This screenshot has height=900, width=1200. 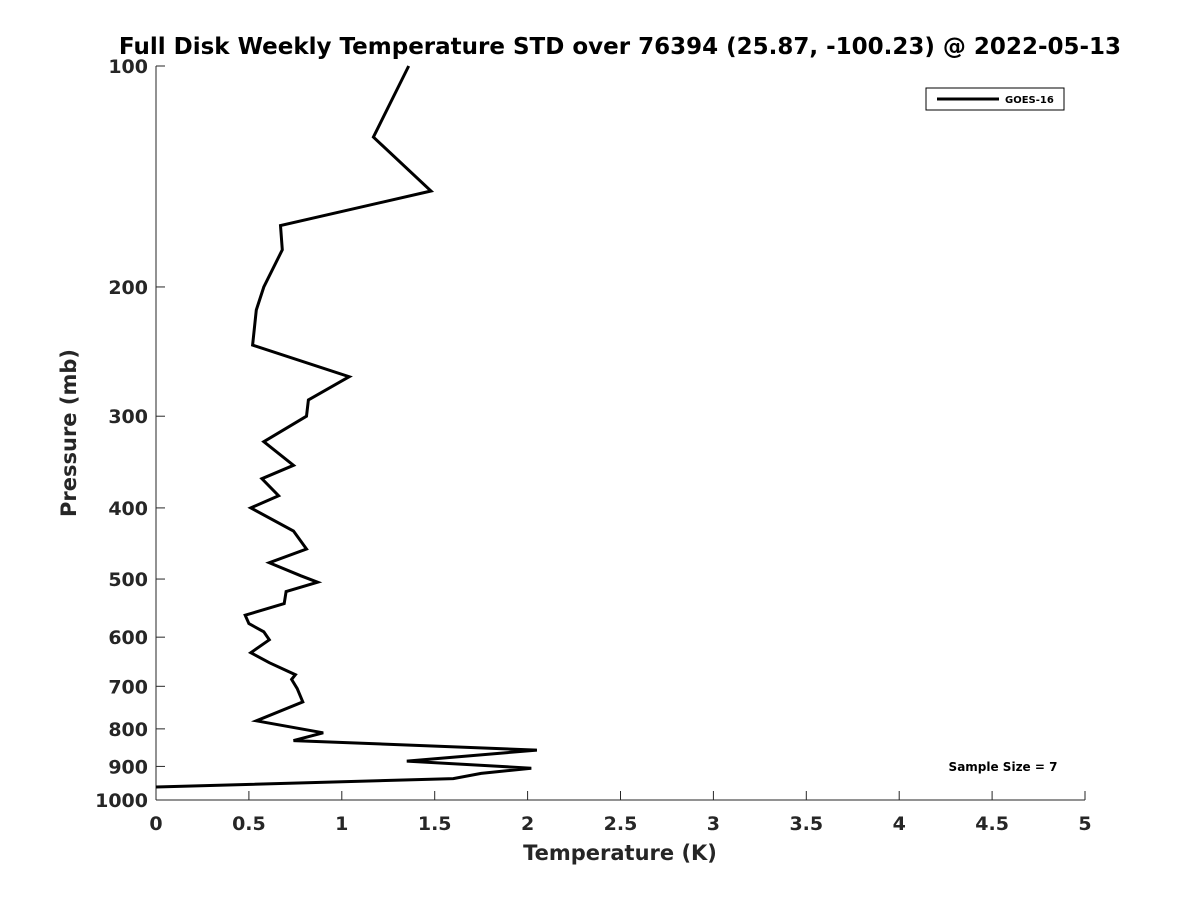 What do you see at coordinates (128, 417) in the screenshot?
I see `y-tick-label: 300` at bounding box center [128, 417].